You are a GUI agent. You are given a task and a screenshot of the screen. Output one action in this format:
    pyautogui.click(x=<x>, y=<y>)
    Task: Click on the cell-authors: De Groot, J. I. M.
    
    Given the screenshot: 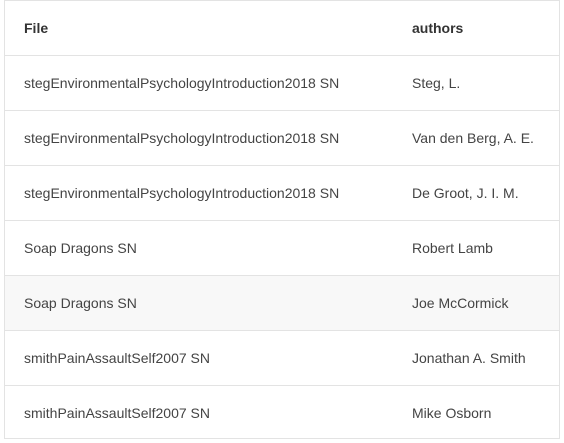 What is the action you would take?
    pyautogui.click(x=465, y=192)
    